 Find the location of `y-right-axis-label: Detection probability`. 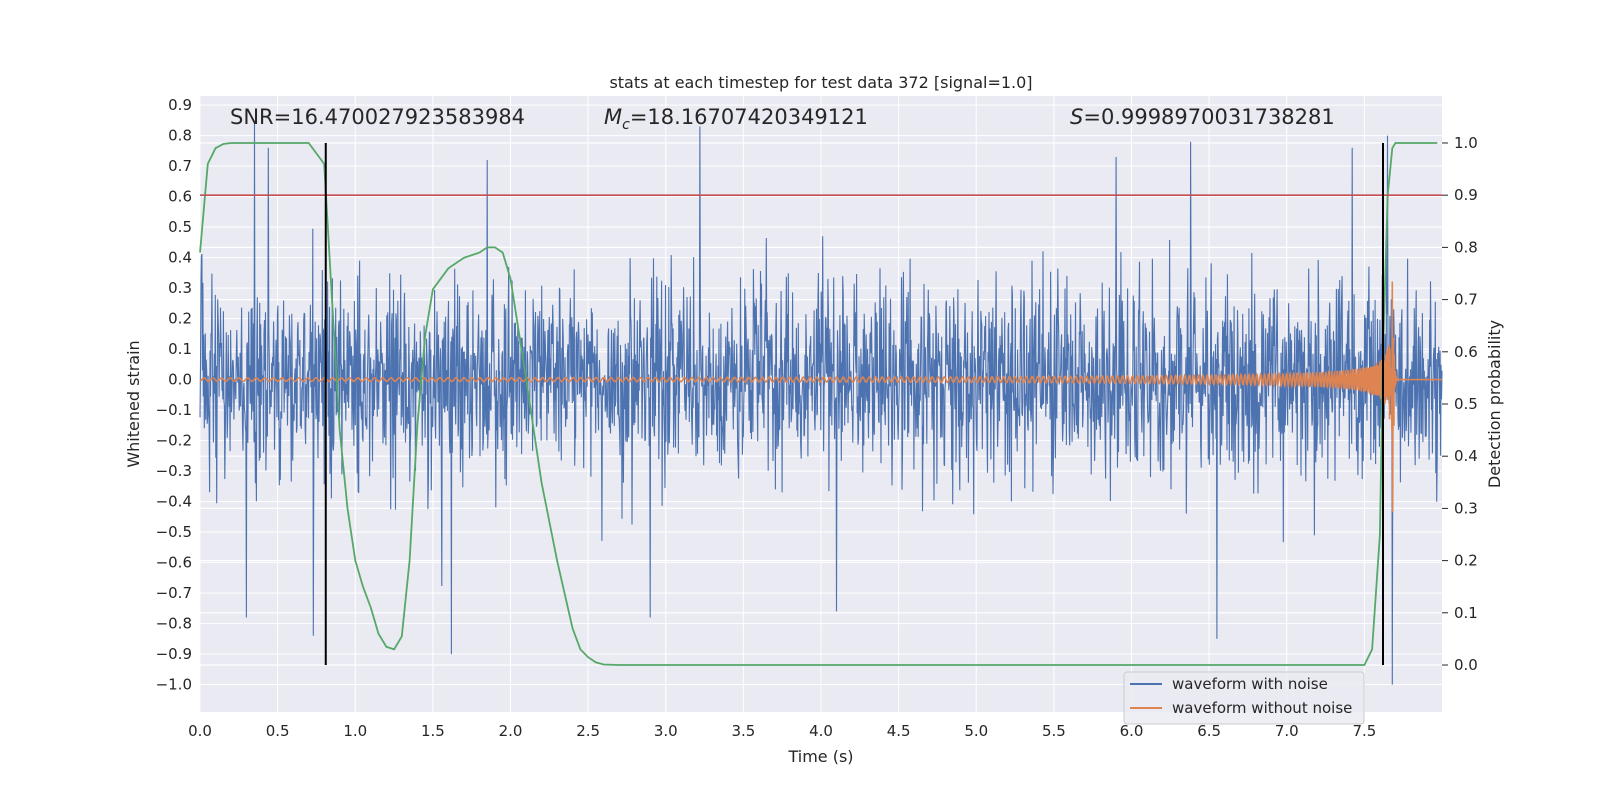

y-right-axis-label: Detection probability is located at coordinates (1494, 404).